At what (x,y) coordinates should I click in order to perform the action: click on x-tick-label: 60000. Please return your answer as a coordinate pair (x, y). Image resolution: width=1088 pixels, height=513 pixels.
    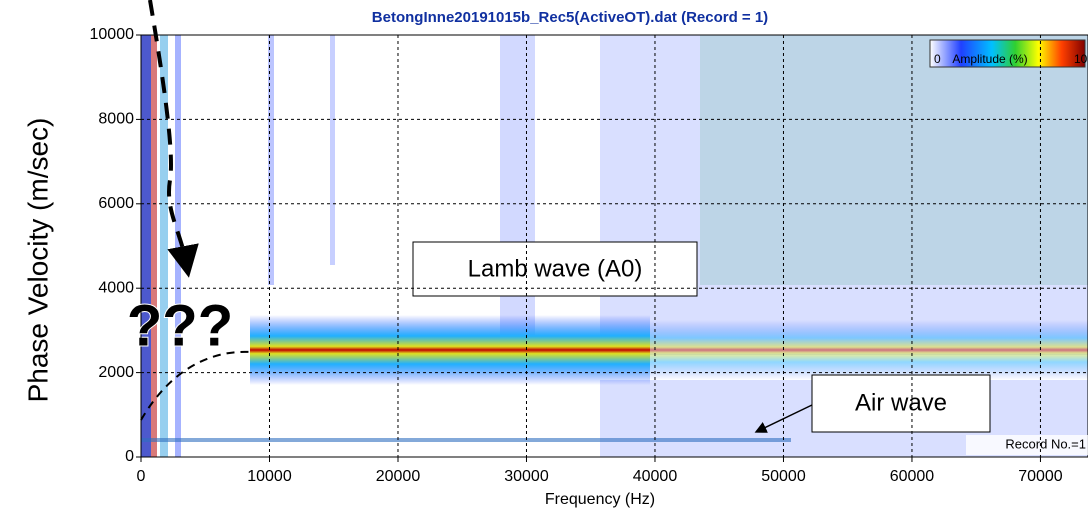
    Looking at the image, I should click on (912, 476).